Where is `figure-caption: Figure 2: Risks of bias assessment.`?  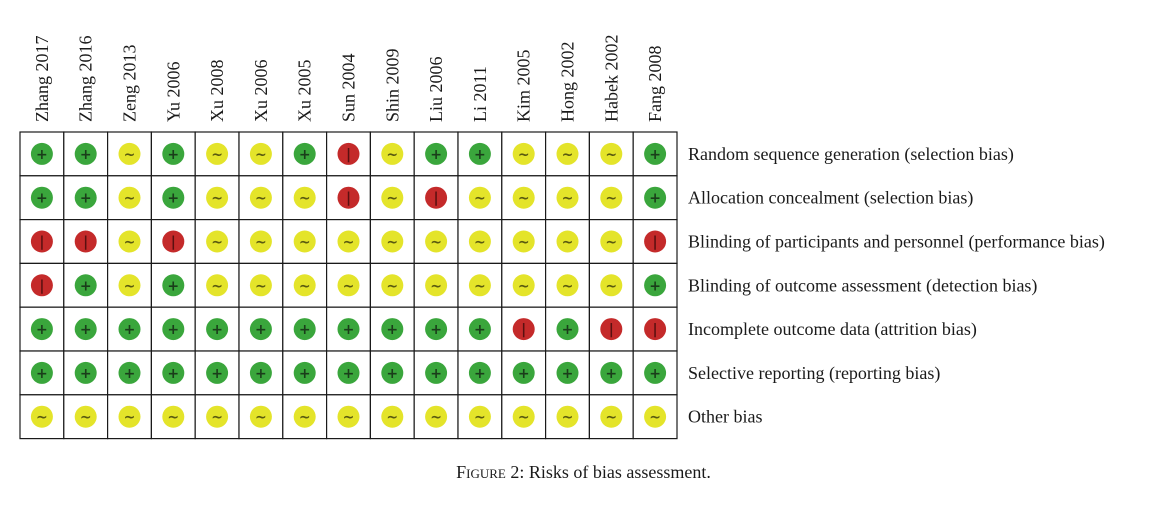
figure-caption: Figure 2: Risks of bias assessment. is located at coordinates (583, 472).